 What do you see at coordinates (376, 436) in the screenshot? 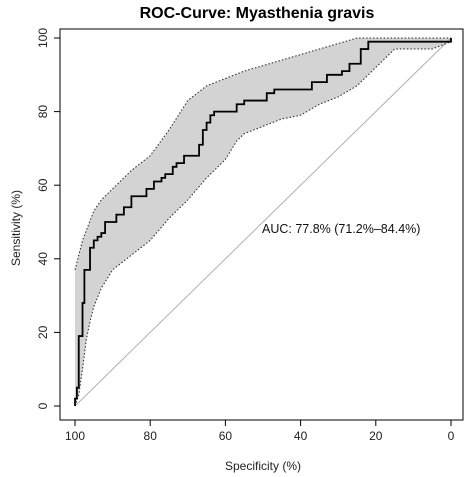
I see `x-tick-label: 20` at bounding box center [376, 436].